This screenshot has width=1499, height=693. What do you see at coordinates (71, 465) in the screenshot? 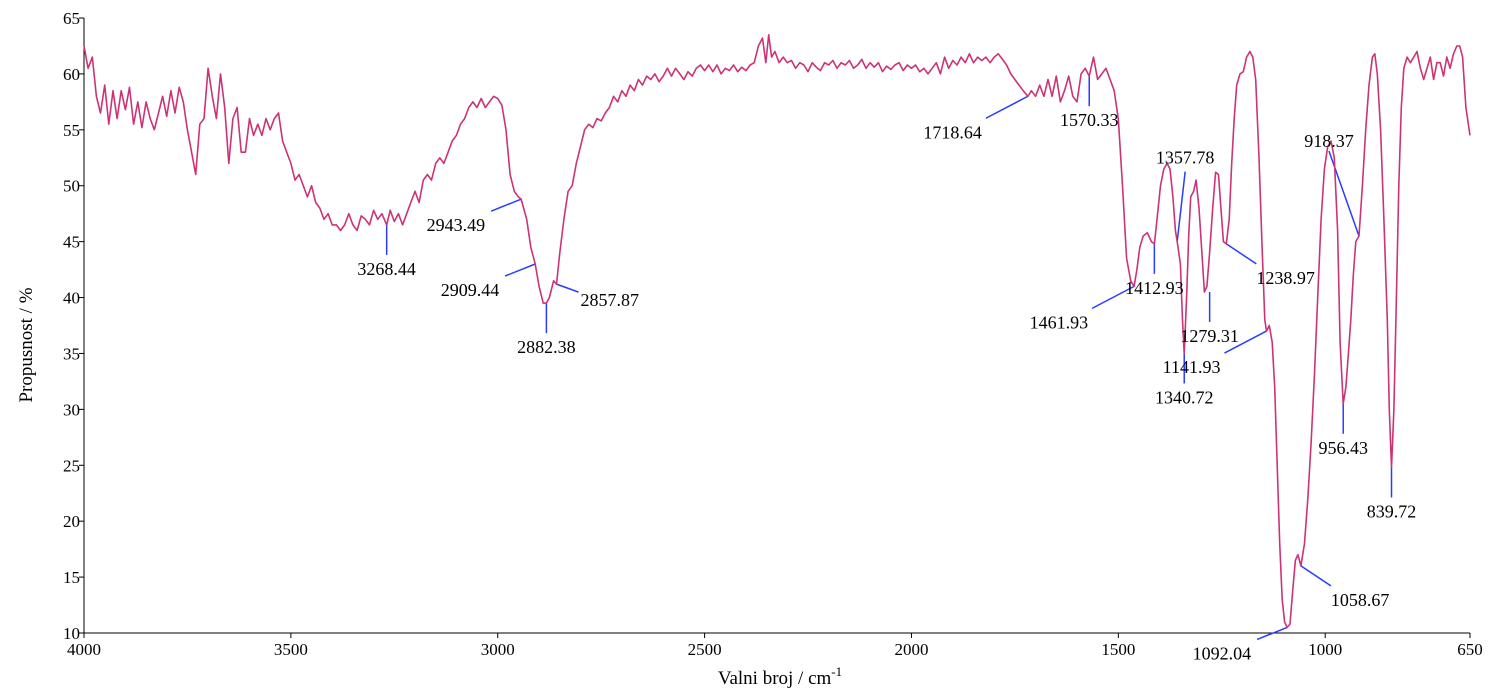
I see `y-tick-label: 25` at bounding box center [71, 465].